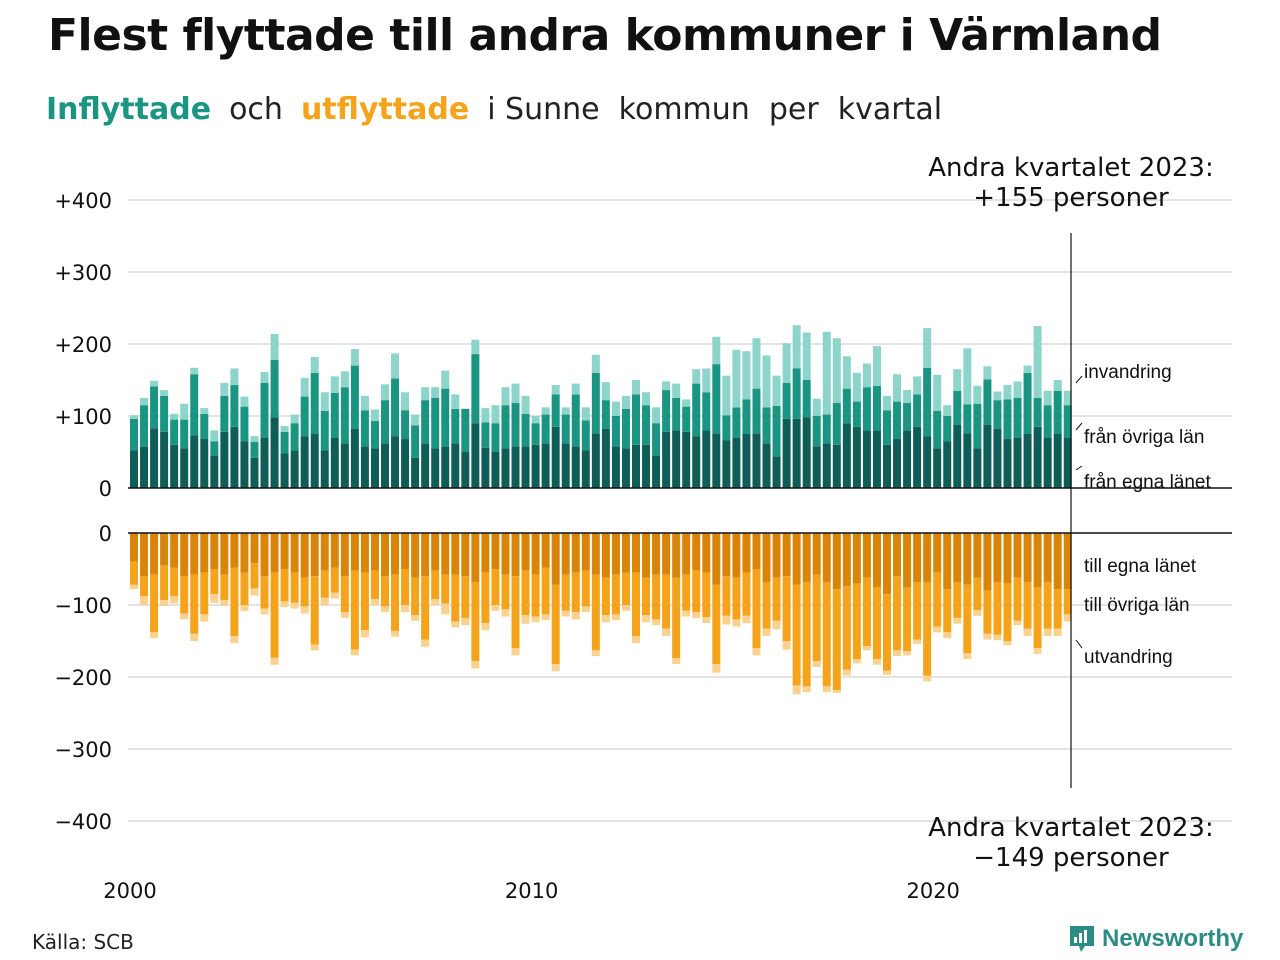  Describe the element at coordinates (1140, 566) in the screenshot. I see `series-label-out: till egna länet` at that location.